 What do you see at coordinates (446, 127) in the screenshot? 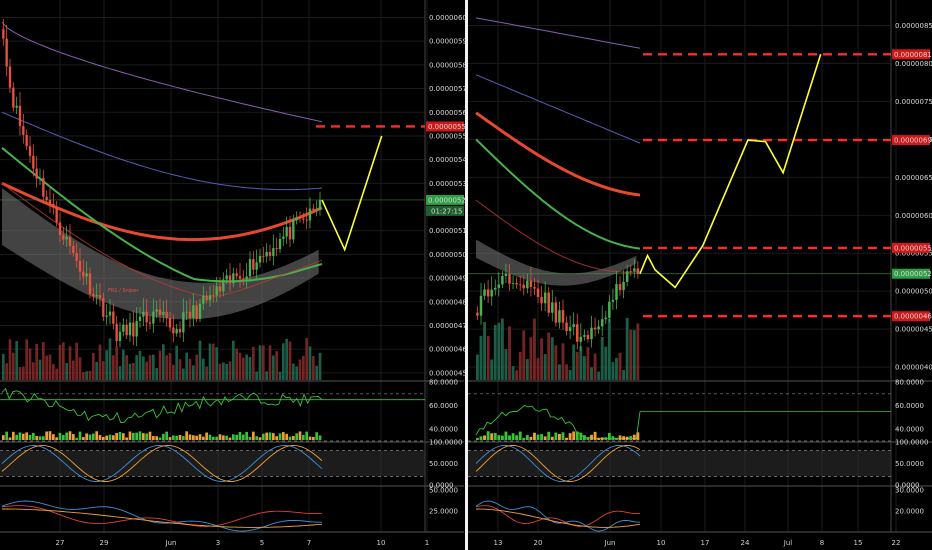
I see `target-price-label: 0.00000554` at bounding box center [446, 127].